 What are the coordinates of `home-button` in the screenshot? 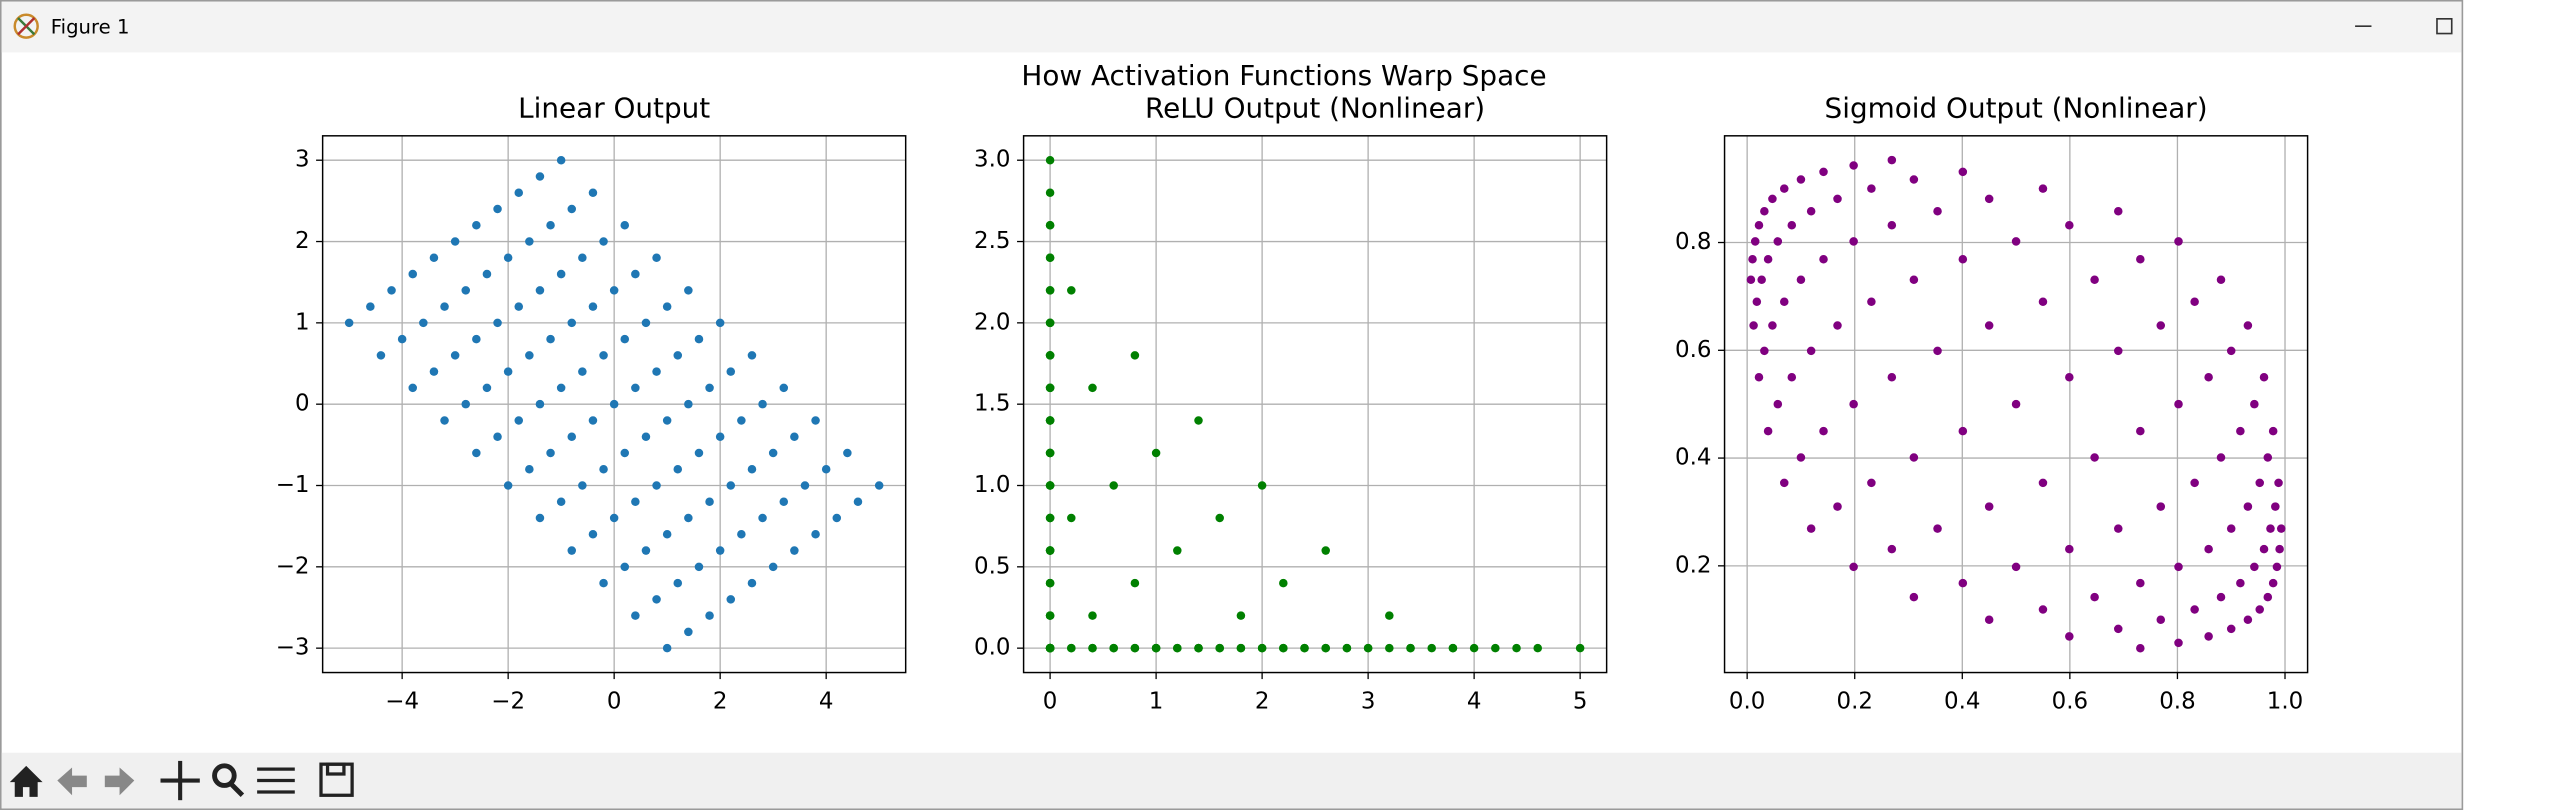 It's located at (26, 781).